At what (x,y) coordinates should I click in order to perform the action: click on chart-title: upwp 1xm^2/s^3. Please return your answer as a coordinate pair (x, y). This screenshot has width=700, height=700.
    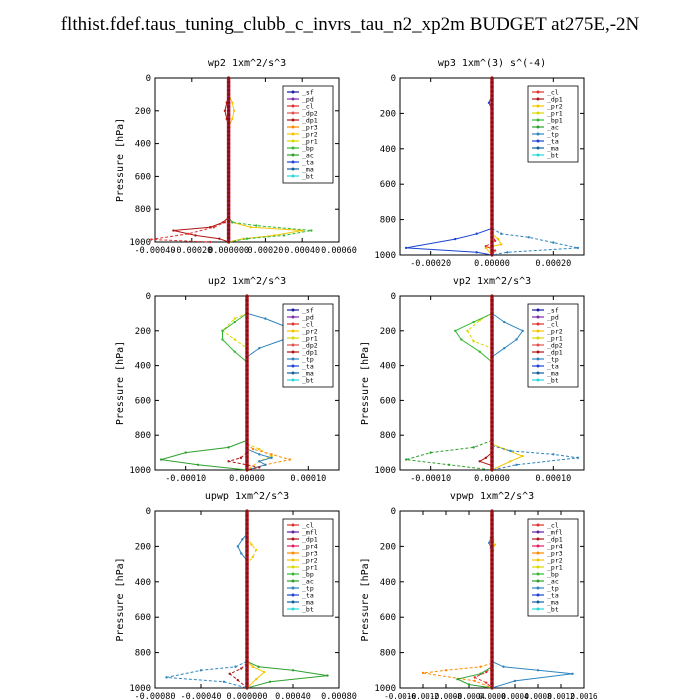
    Looking at the image, I should click on (247, 496).